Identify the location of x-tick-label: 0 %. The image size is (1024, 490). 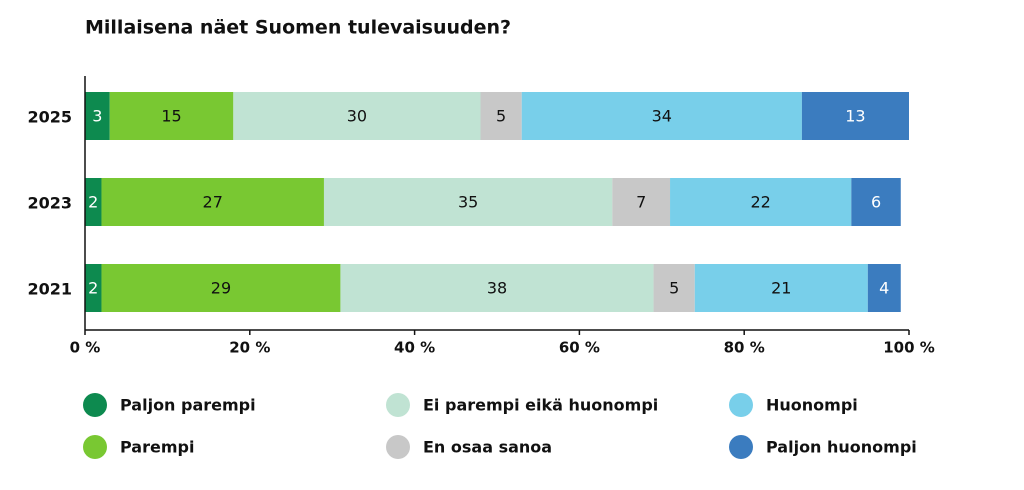
(85, 348).